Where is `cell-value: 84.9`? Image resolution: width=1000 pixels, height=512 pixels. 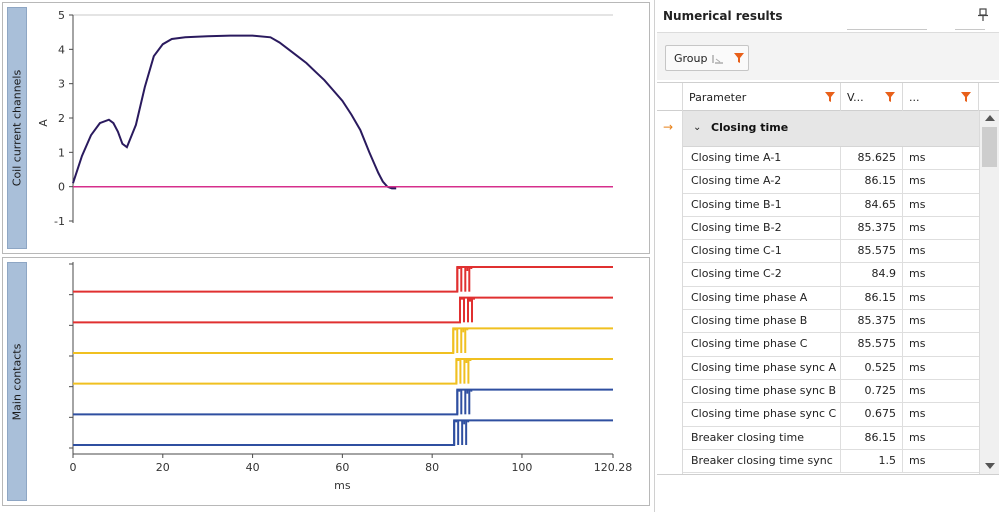
cell-value: 84.9 is located at coordinates (872, 275).